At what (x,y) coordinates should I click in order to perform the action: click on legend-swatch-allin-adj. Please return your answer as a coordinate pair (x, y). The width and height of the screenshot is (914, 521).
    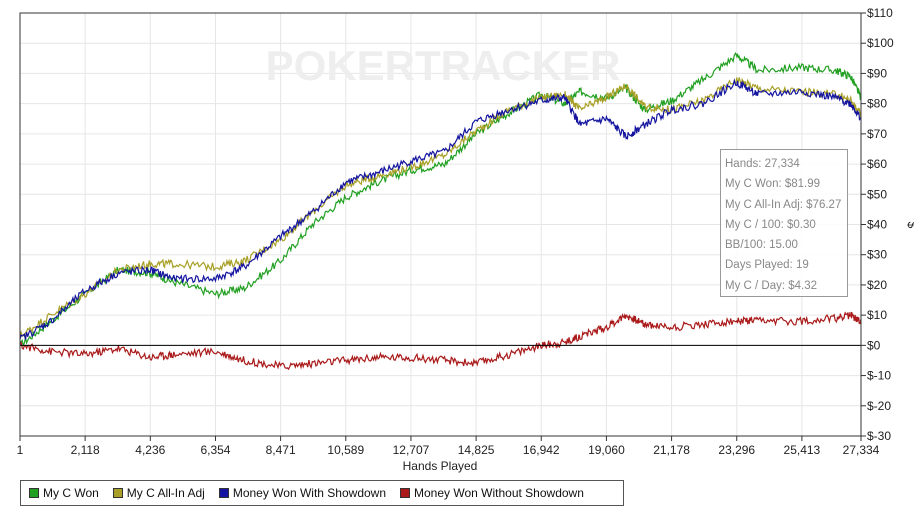
    Looking at the image, I should click on (117, 493).